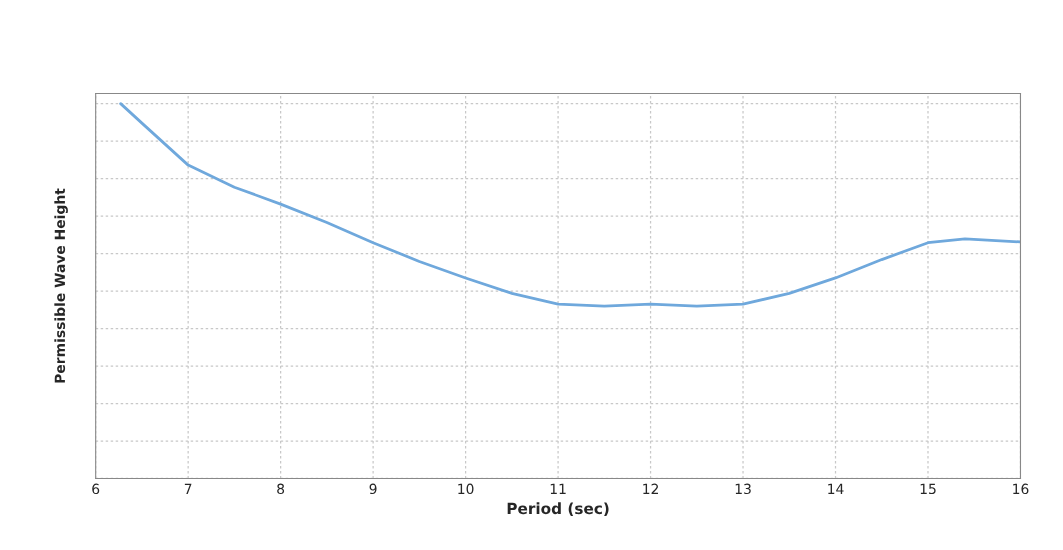 The width and height of the screenshot is (1063, 550). What do you see at coordinates (281, 489) in the screenshot?
I see `x-tick-label: 8` at bounding box center [281, 489].